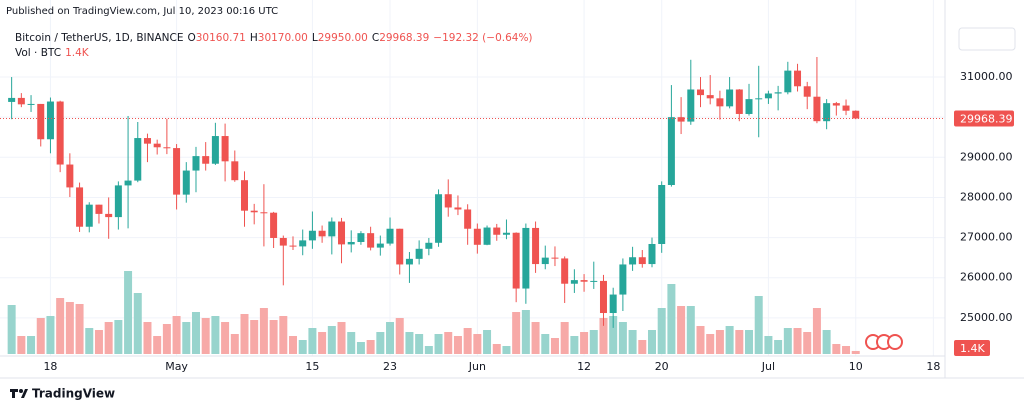 This screenshot has height=410, width=1024. I want to click on x-tick-label: 18, so click(50, 366).